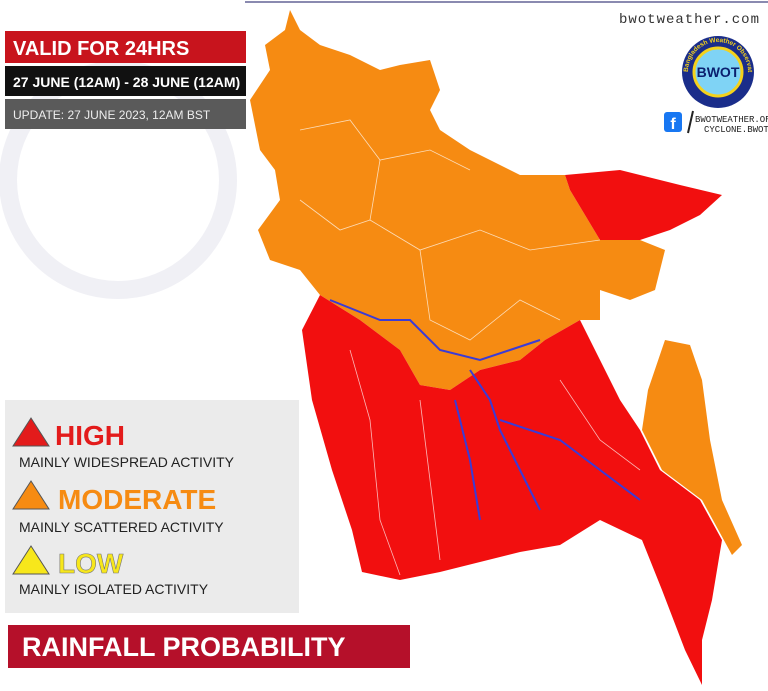 The width and height of the screenshot is (768, 691). I want to click on legend-icon-moderate, so click(31, 495).